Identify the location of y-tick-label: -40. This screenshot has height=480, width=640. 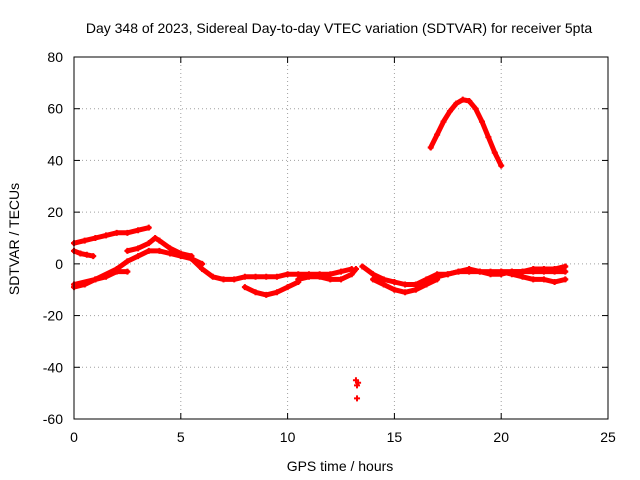
(53, 367).